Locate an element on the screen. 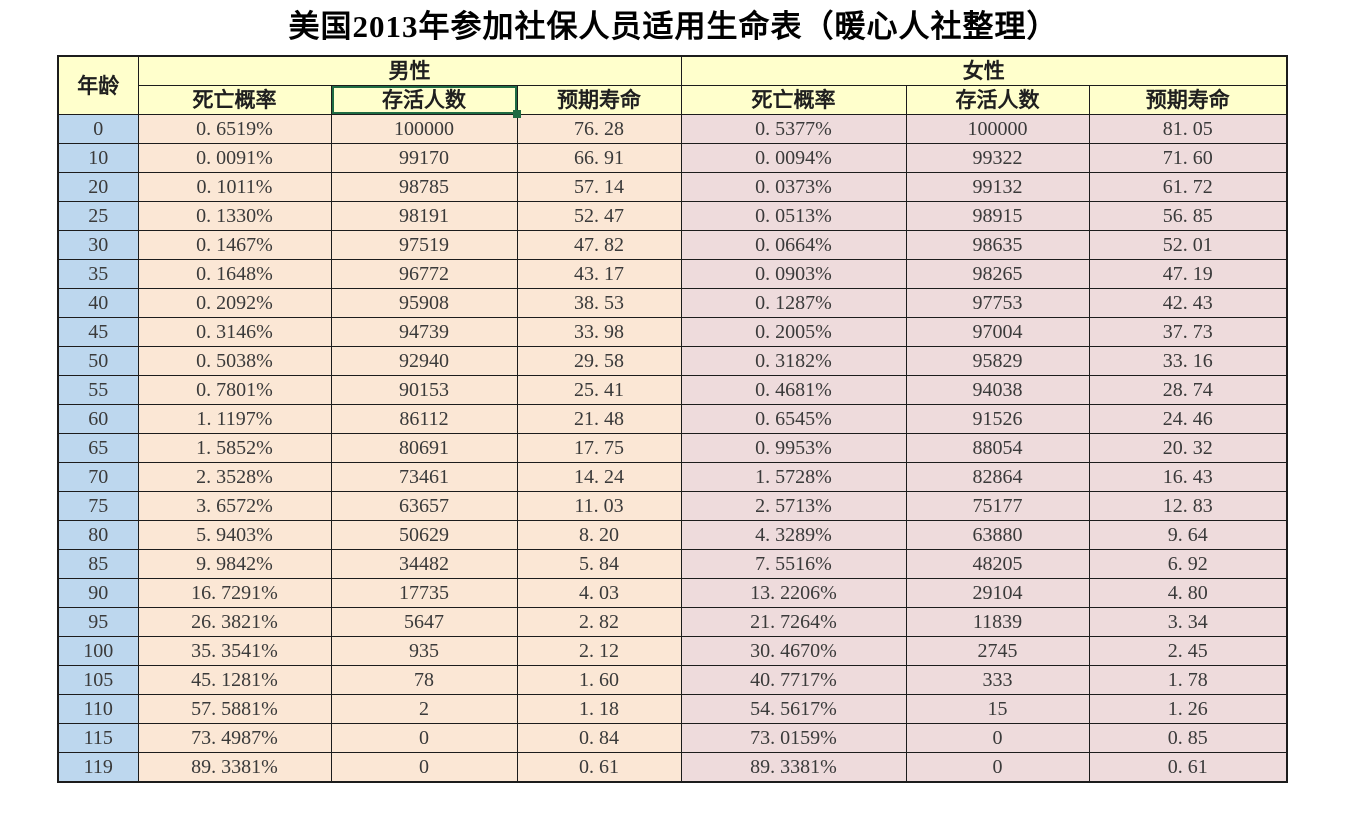 The width and height of the screenshot is (1347, 819). cell-male-life-expectancy: 1. 60 is located at coordinates (599, 680).